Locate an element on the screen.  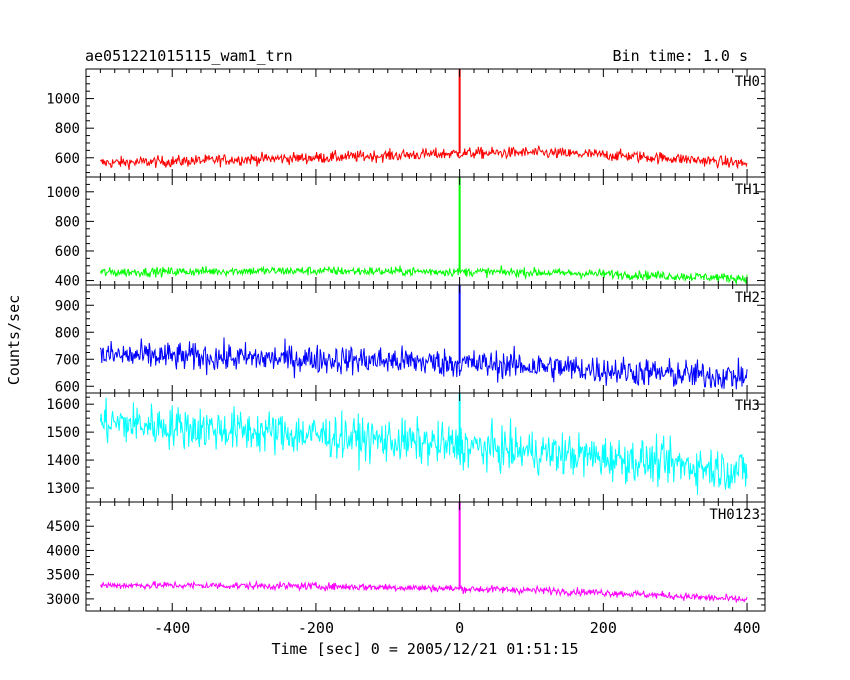
panel-label-th1: TH1 is located at coordinates (747, 190).